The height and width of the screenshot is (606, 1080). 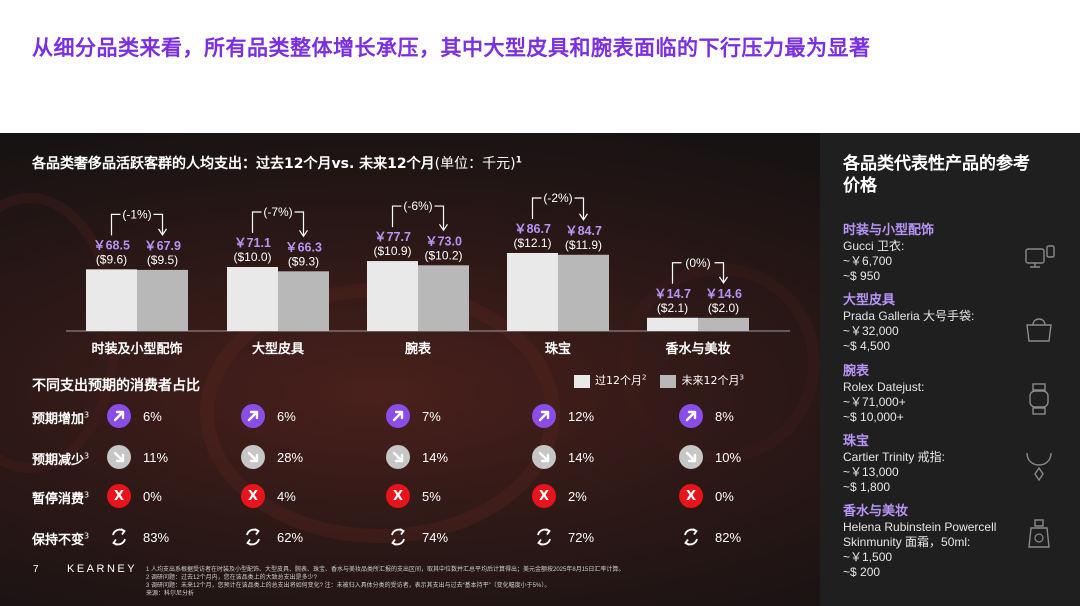 I want to click on chart-title-footnote-mark: 1, so click(x=518, y=160).